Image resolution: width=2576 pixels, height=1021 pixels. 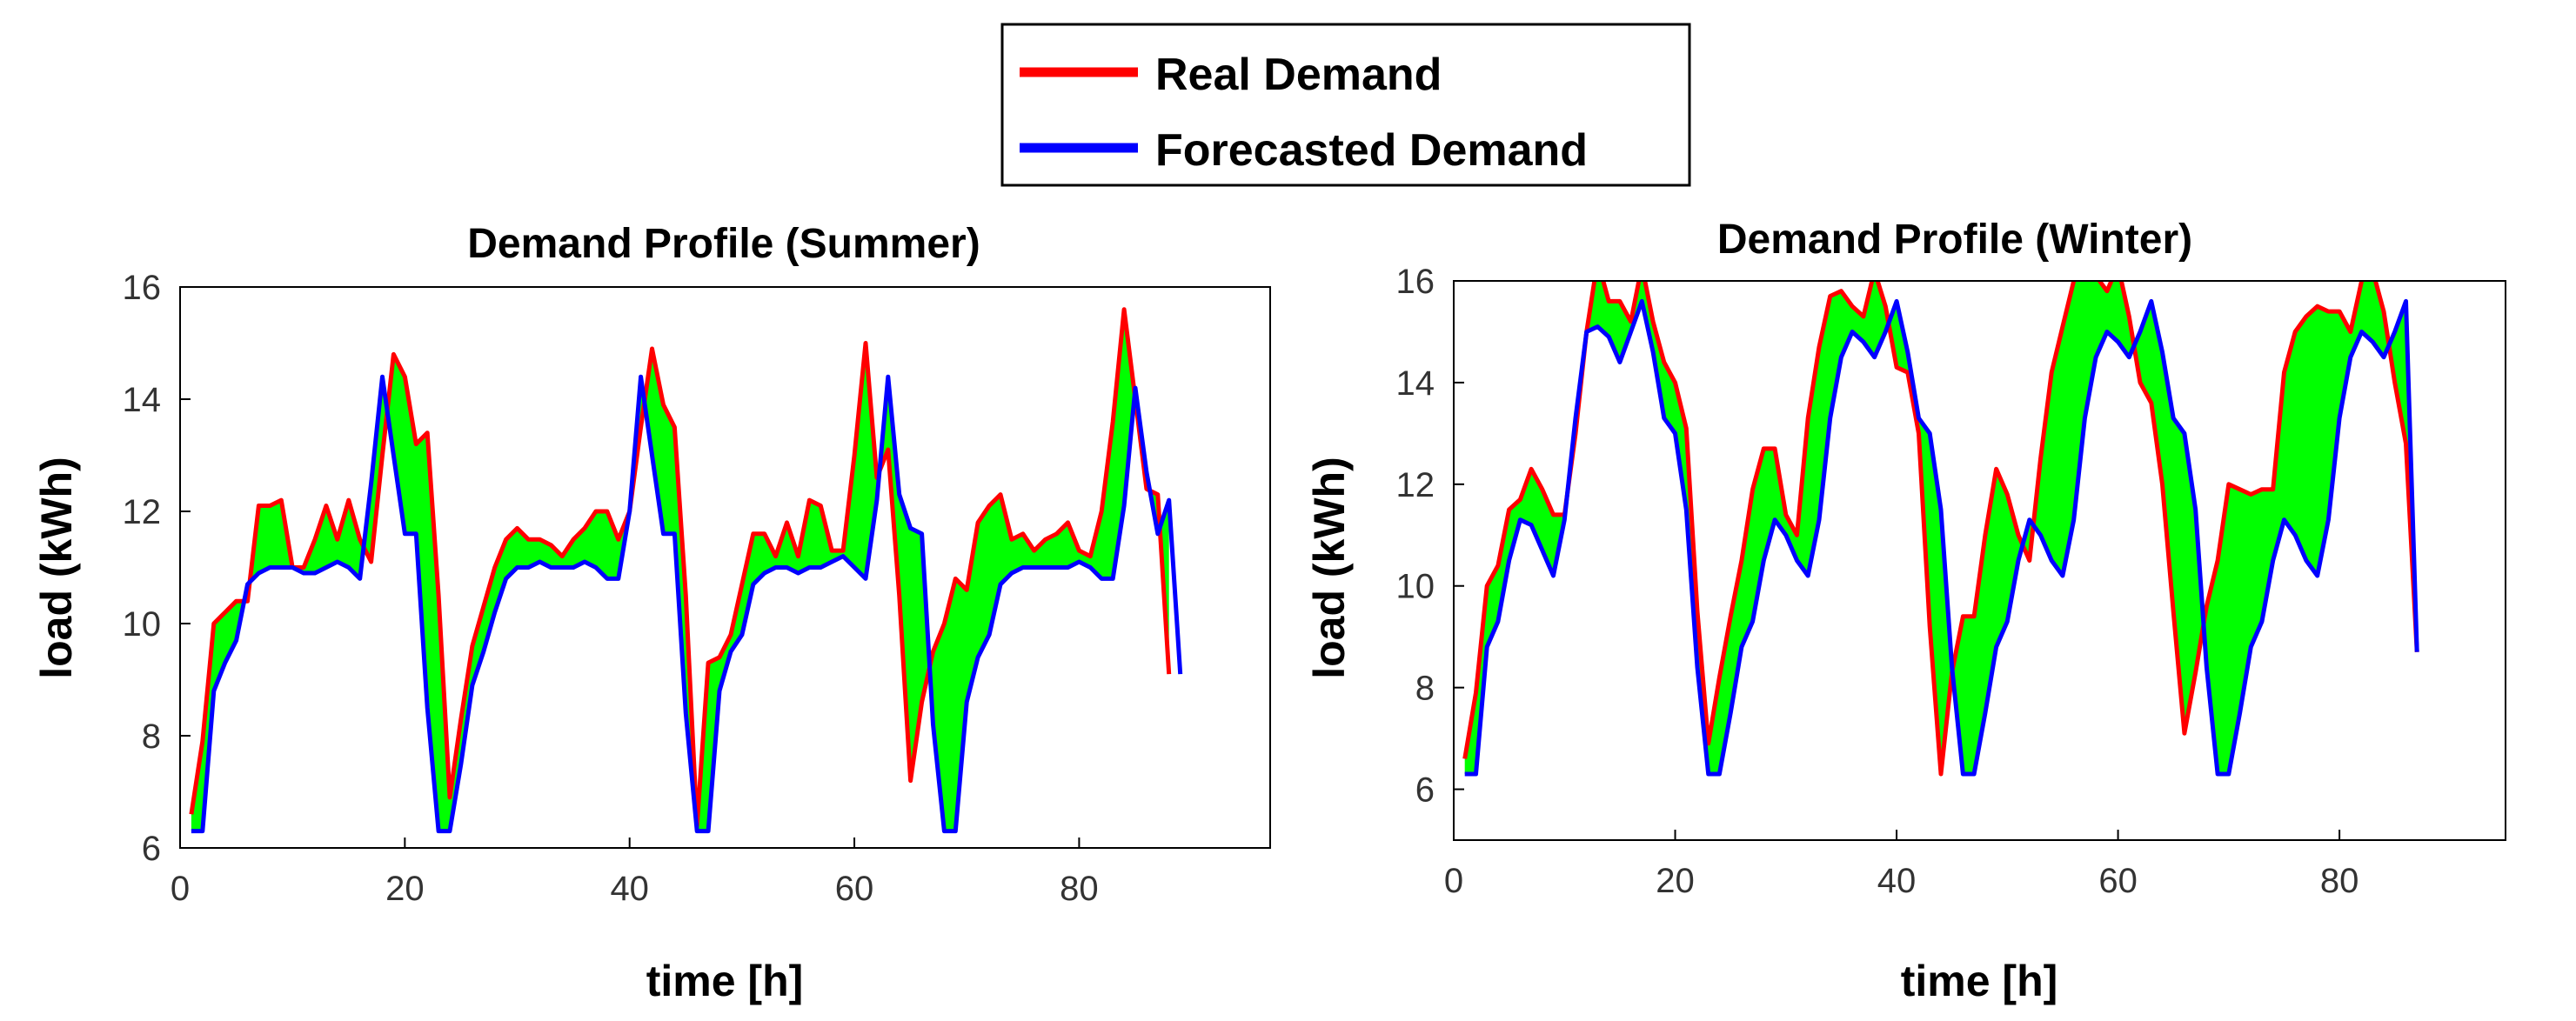 What do you see at coordinates (723, 244) in the screenshot?
I see `chart-title: Demand Profile (Summer)` at bounding box center [723, 244].